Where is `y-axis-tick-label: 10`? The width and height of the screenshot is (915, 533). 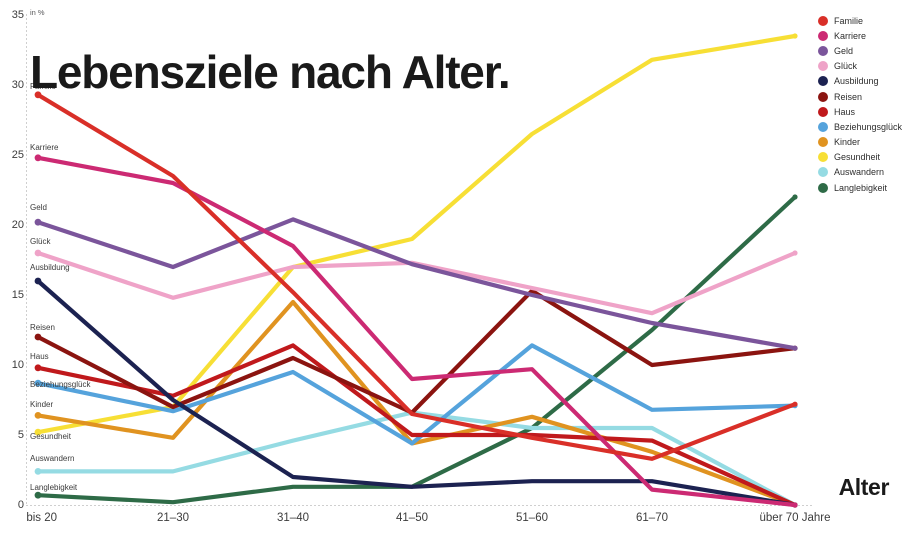
y-axis-tick-label: 10 is located at coordinates (17, 365).